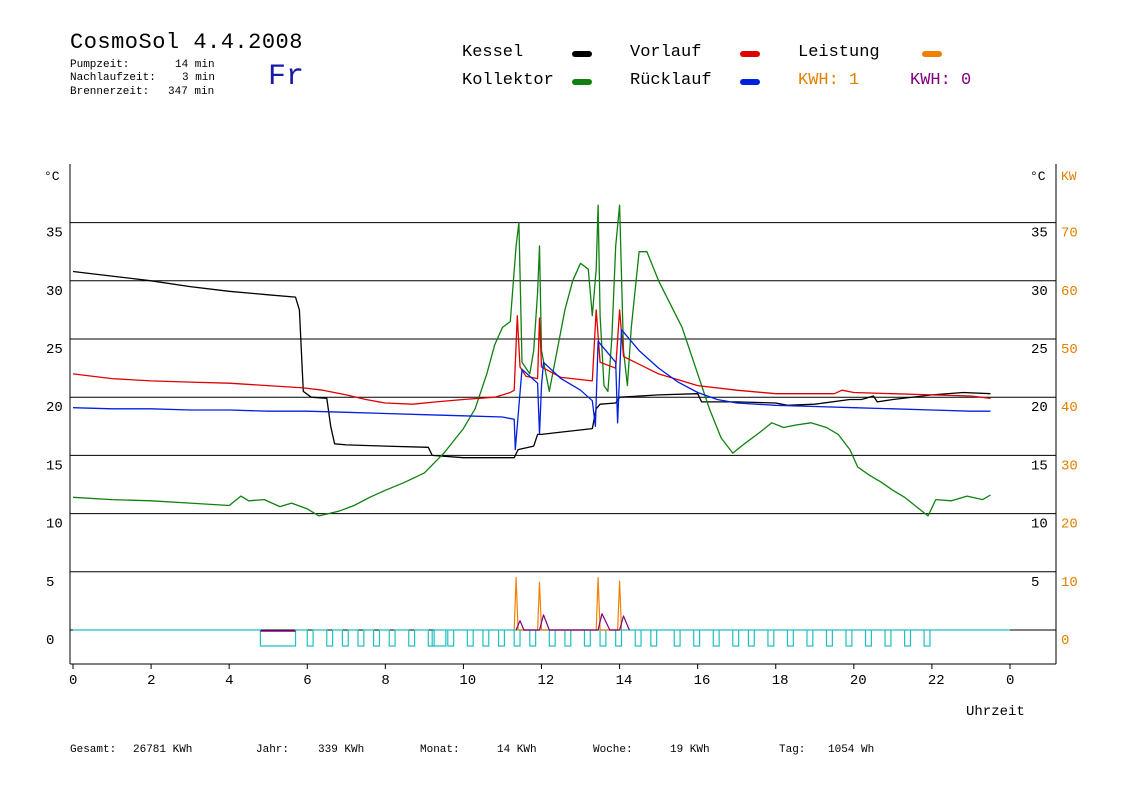  Describe the element at coordinates (1035, 583) in the screenshot. I see `y-tick-right-temp-5: 5` at that location.